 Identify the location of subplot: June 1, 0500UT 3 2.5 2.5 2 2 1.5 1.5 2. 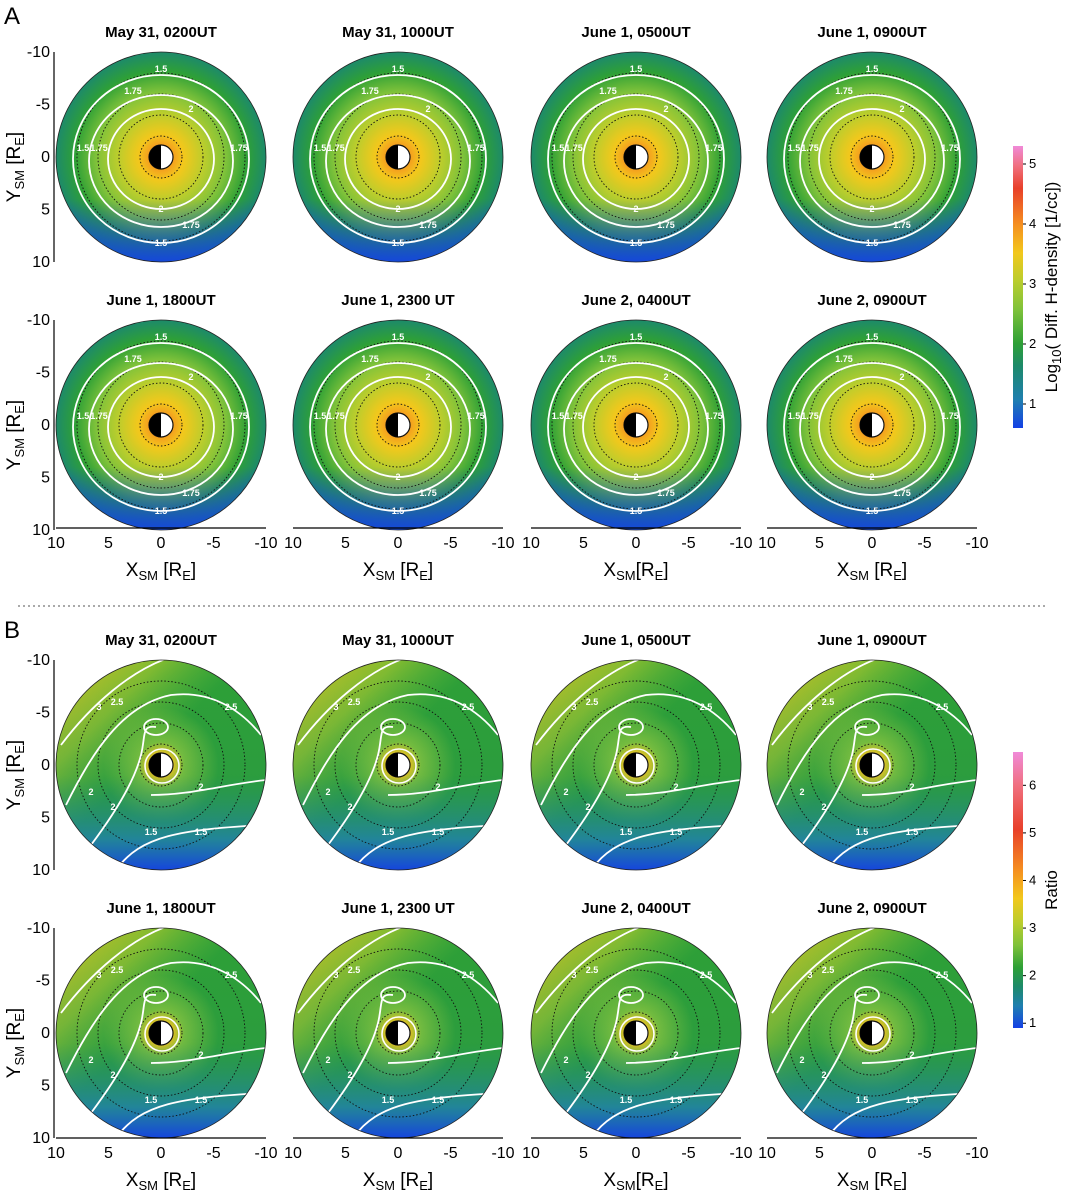
(636, 751).